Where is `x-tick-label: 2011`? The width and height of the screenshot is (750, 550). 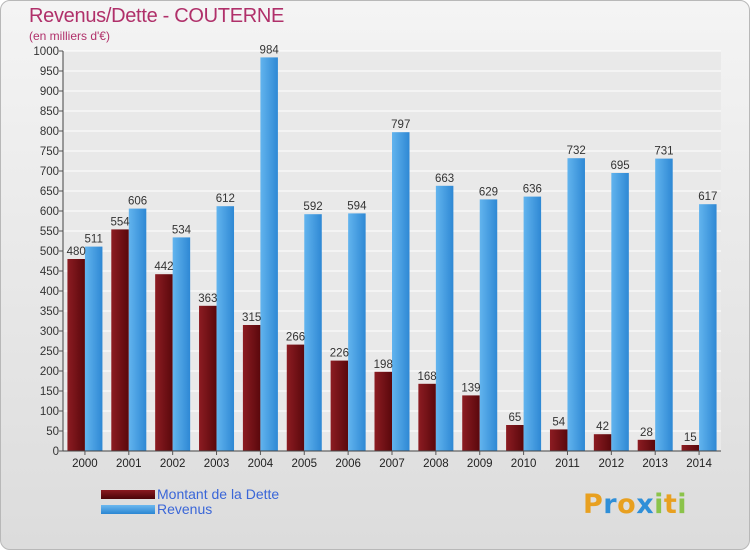
x-tick-label: 2011 is located at coordinates (567, 464).